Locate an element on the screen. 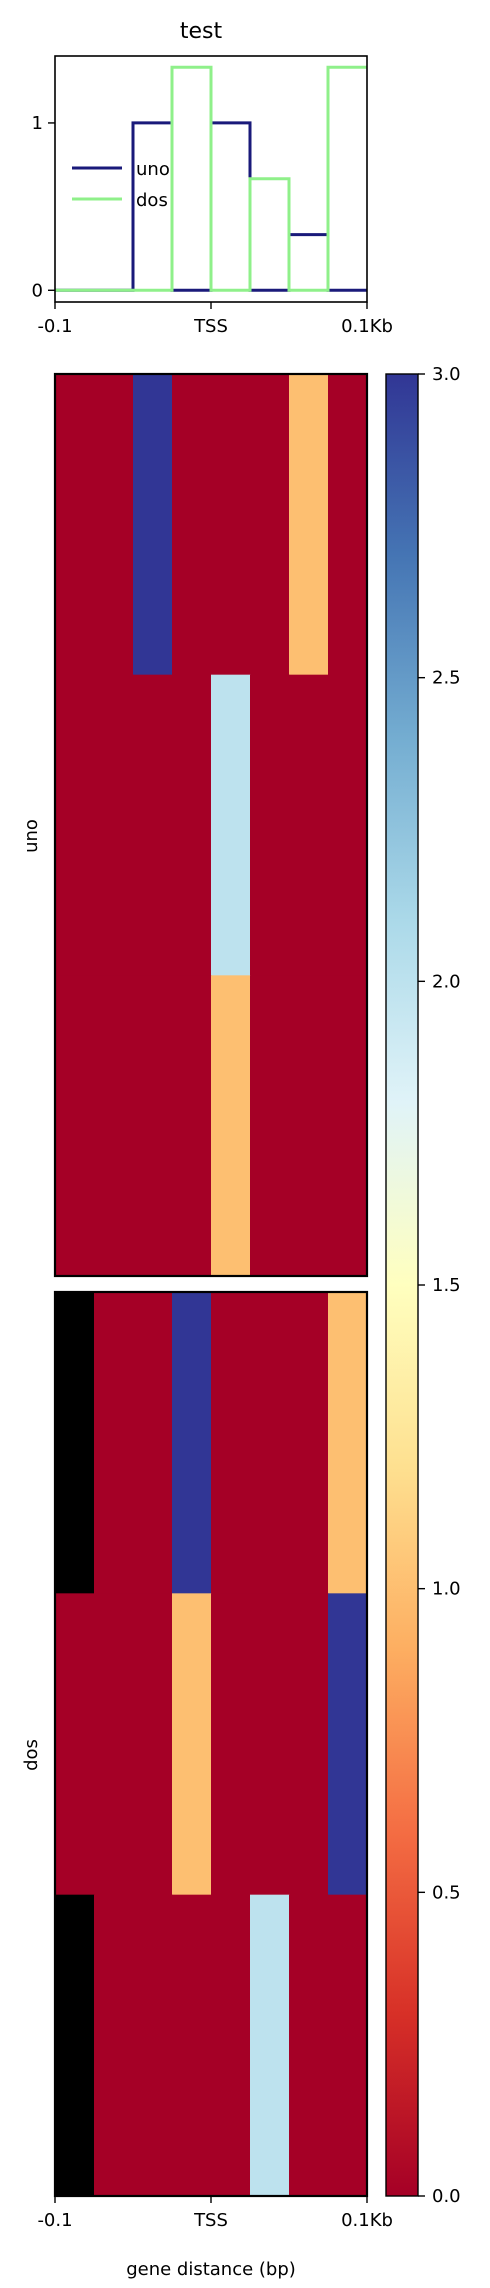  line-series-dos is located at coordinates (211, 178).